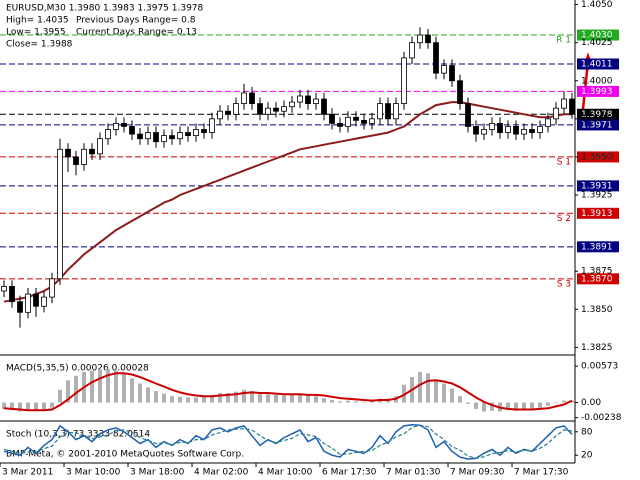  What do you see at coordinates (597, 5) in the screenshot?
I see `y-tick-label: 1.4050` at bounding box center [597, 5].